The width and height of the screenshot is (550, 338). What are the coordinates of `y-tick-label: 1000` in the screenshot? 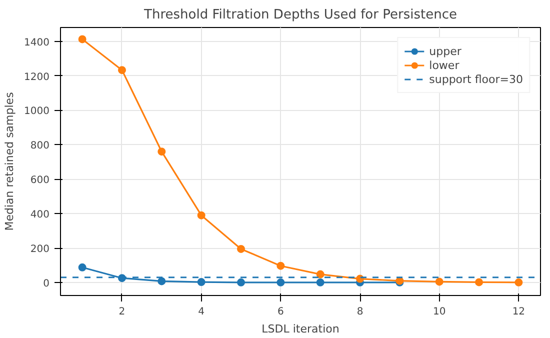 It's located at (37, 112).